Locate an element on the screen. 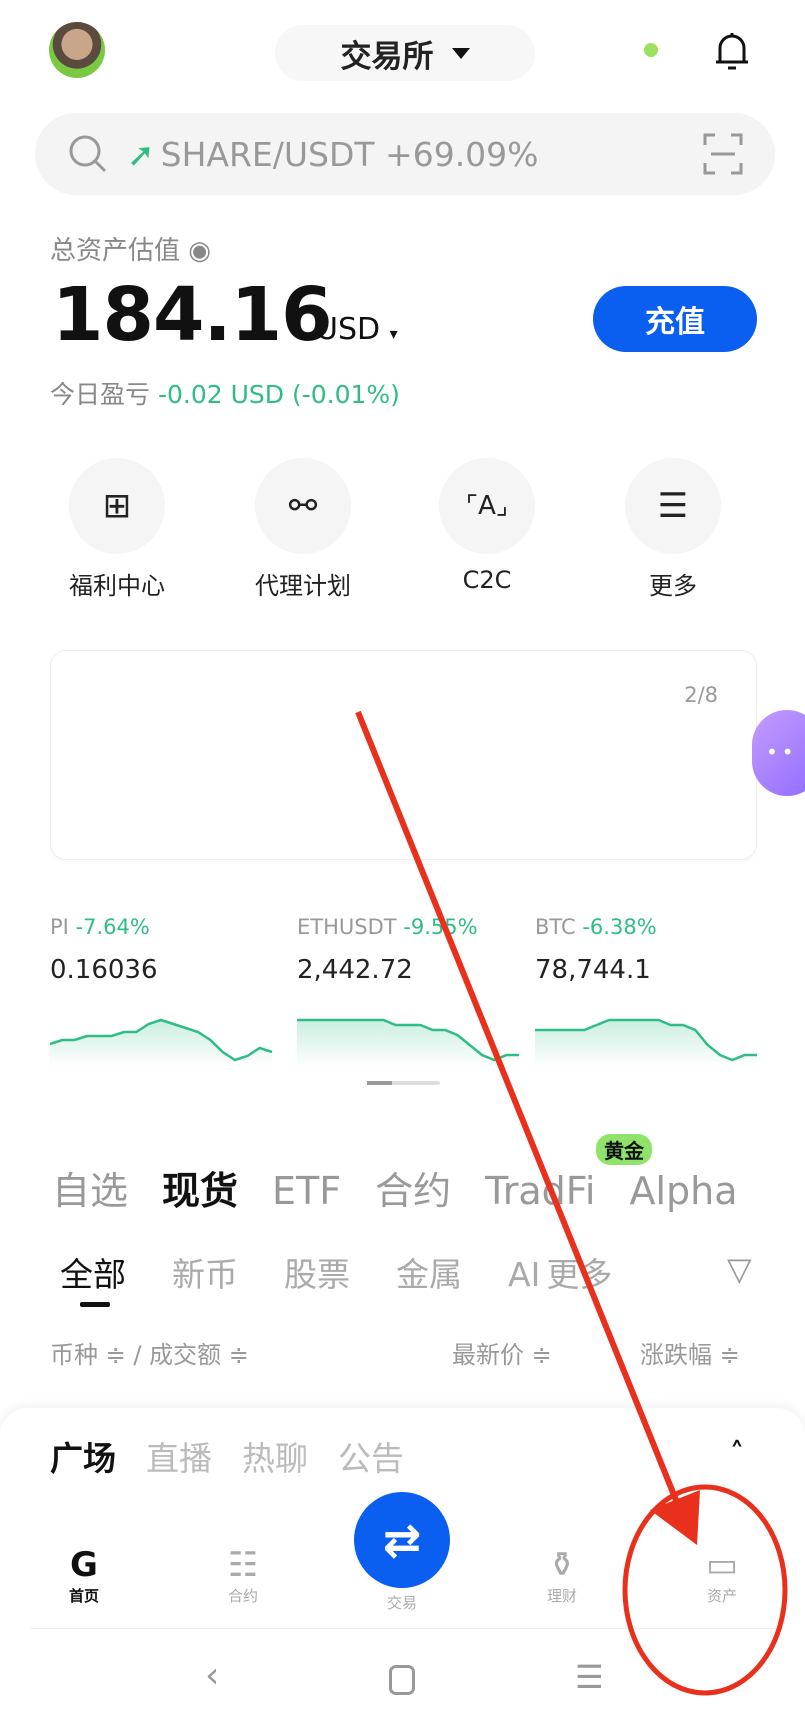  tab-etf: ETF is located at coordinates (307, 1191).